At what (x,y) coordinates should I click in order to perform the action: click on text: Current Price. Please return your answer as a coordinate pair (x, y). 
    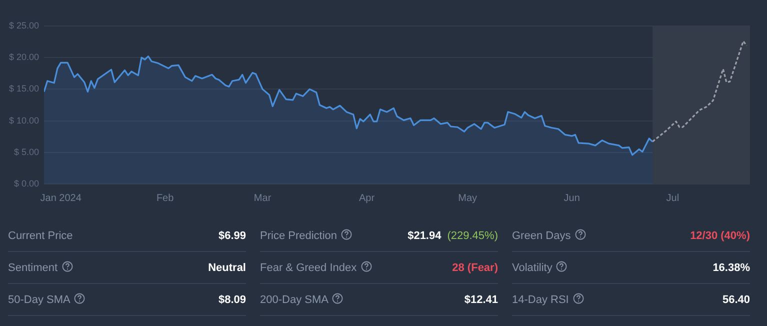
    Looking at the image, I should click on (40, 236).